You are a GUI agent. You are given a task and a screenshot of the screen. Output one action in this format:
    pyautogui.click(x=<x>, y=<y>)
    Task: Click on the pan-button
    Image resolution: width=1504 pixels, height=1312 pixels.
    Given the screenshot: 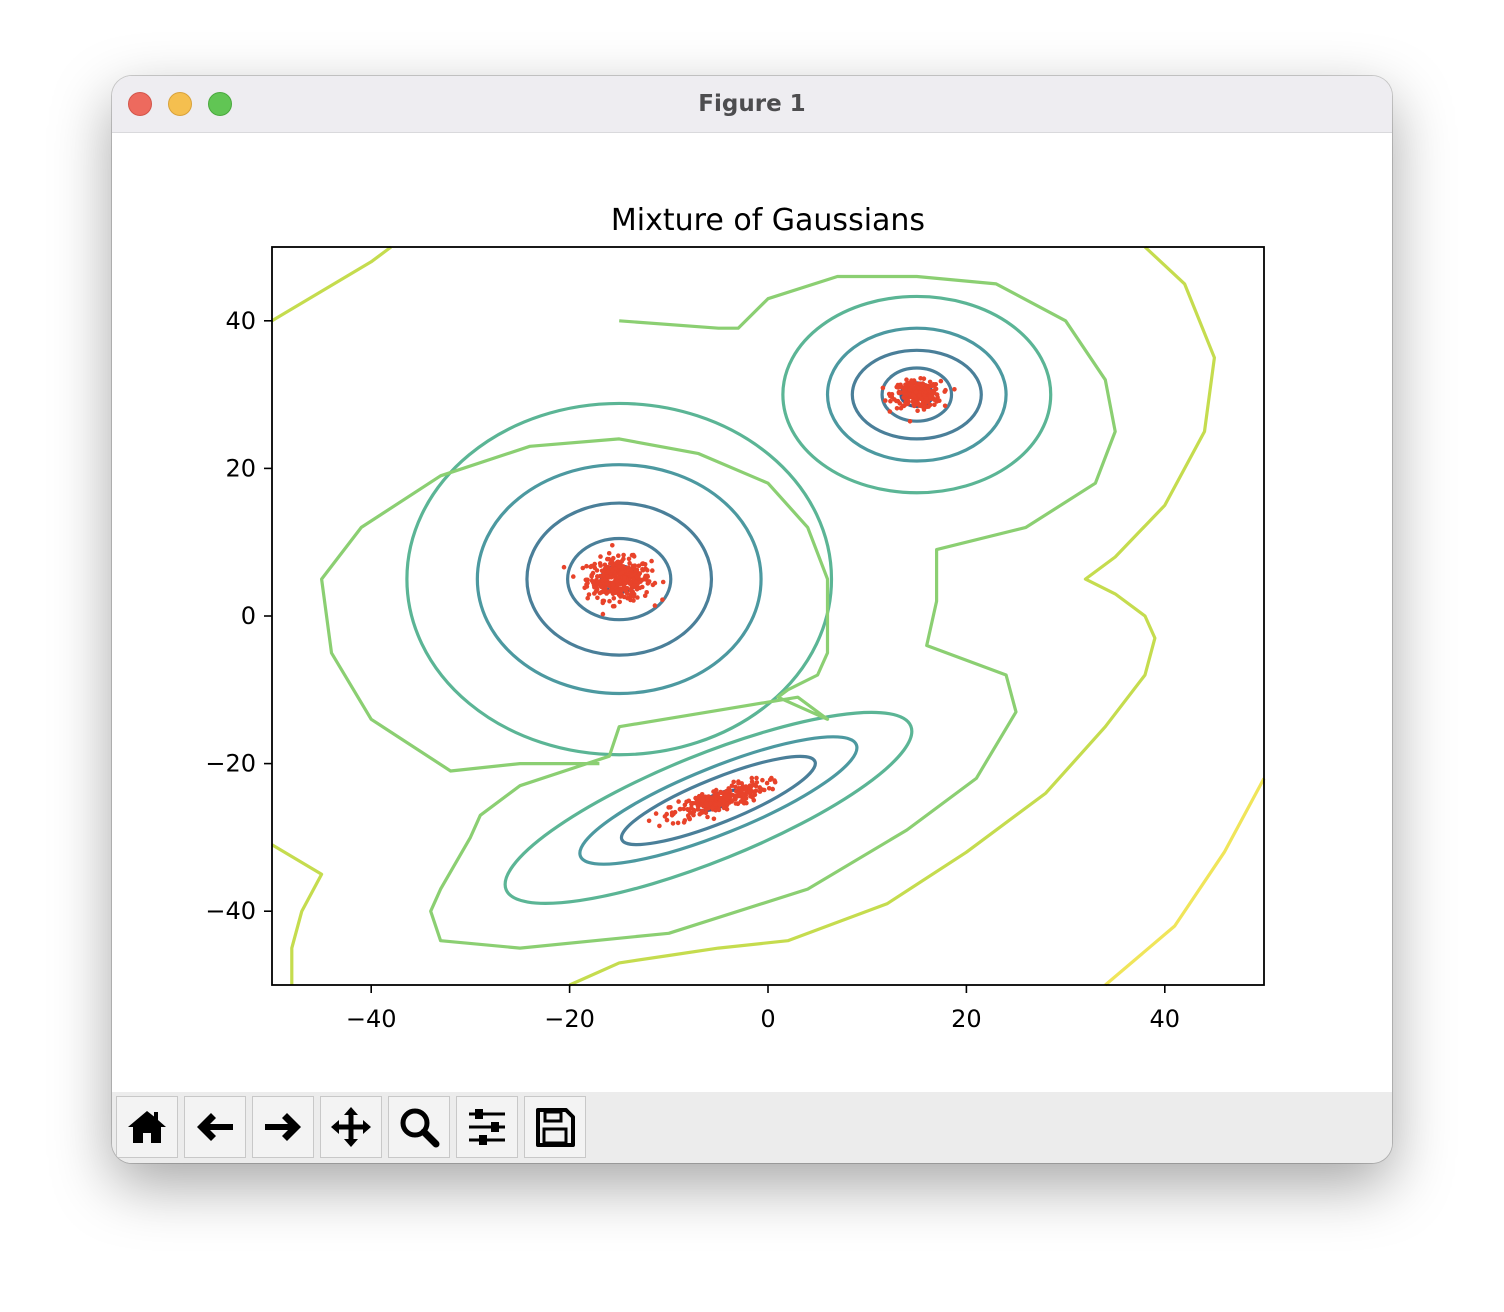 What is the action you would take?
    pyautogui.click(x=351, y=1127)
    